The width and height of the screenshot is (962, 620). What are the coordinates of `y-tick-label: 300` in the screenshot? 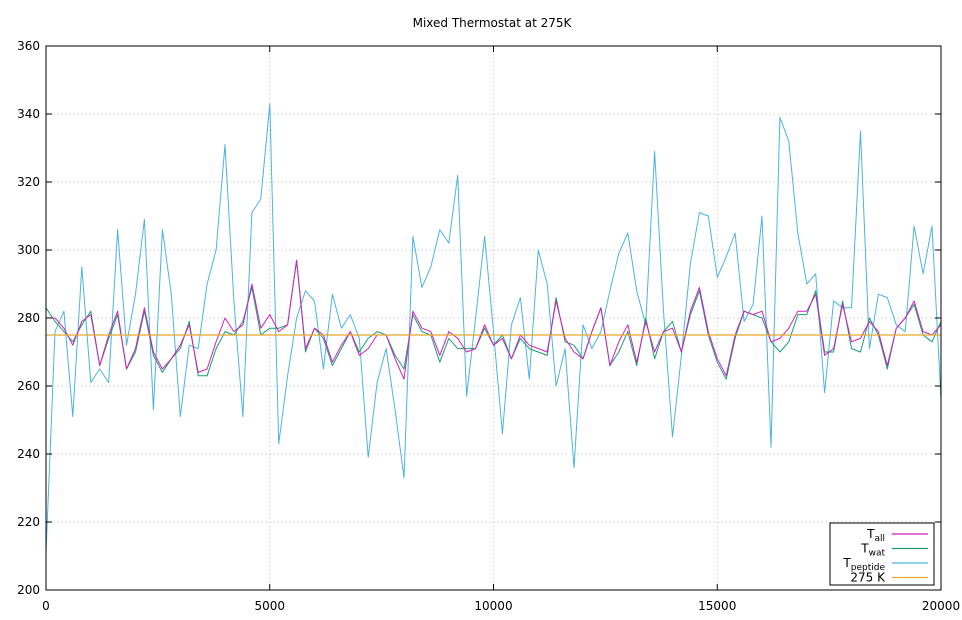 It's located at (28, 250).